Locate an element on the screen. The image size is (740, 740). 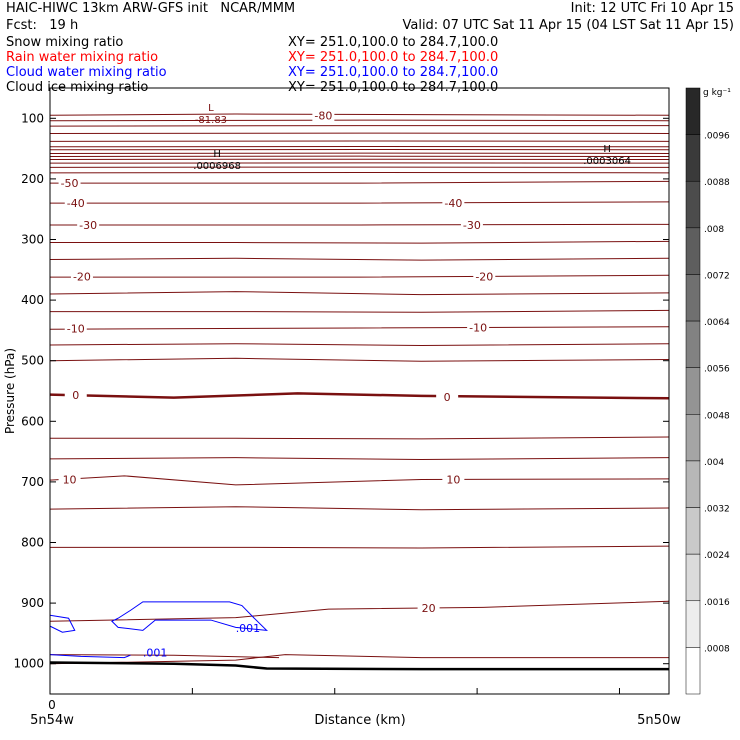
colorbar-label: .0048 is located at coordinates (717, 416).